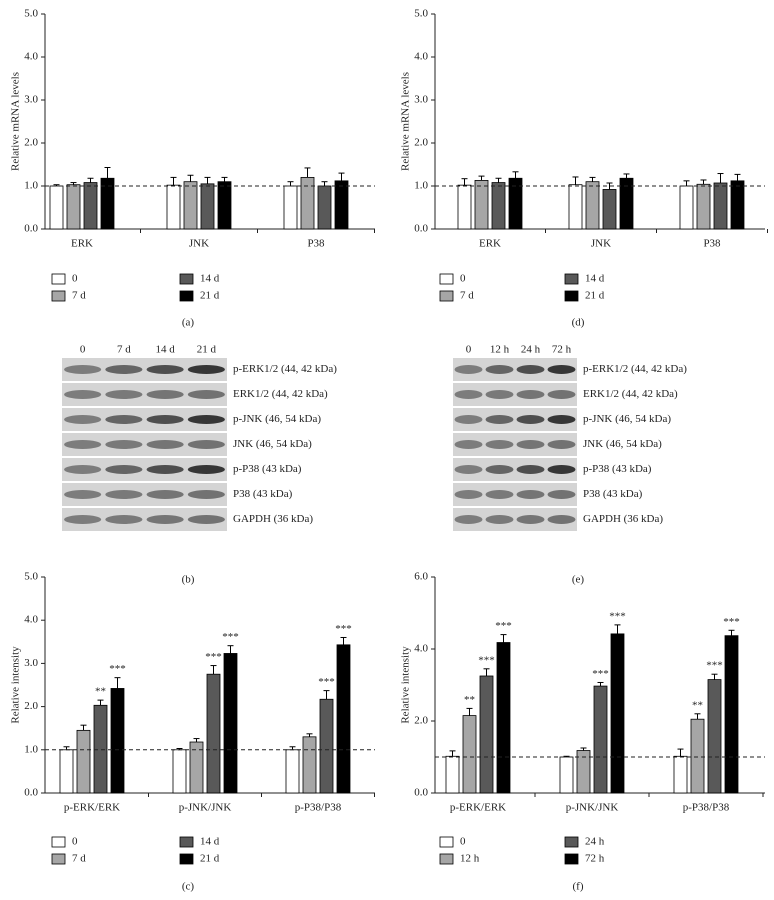 The image size is (774, 900). What do you see at coordinates (623, 519) in the screenshot?
I see `row-label: GAPDH (36 kDa)` at bounding box center [623, 519].